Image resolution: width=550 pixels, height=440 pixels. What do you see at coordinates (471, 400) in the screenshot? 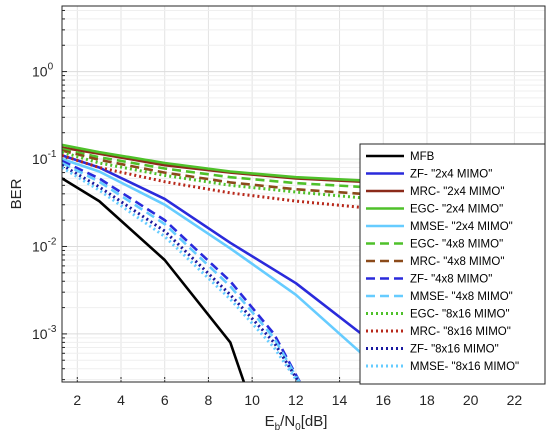
I see `x-tick-label: 20` at bounding box center [471, 400].